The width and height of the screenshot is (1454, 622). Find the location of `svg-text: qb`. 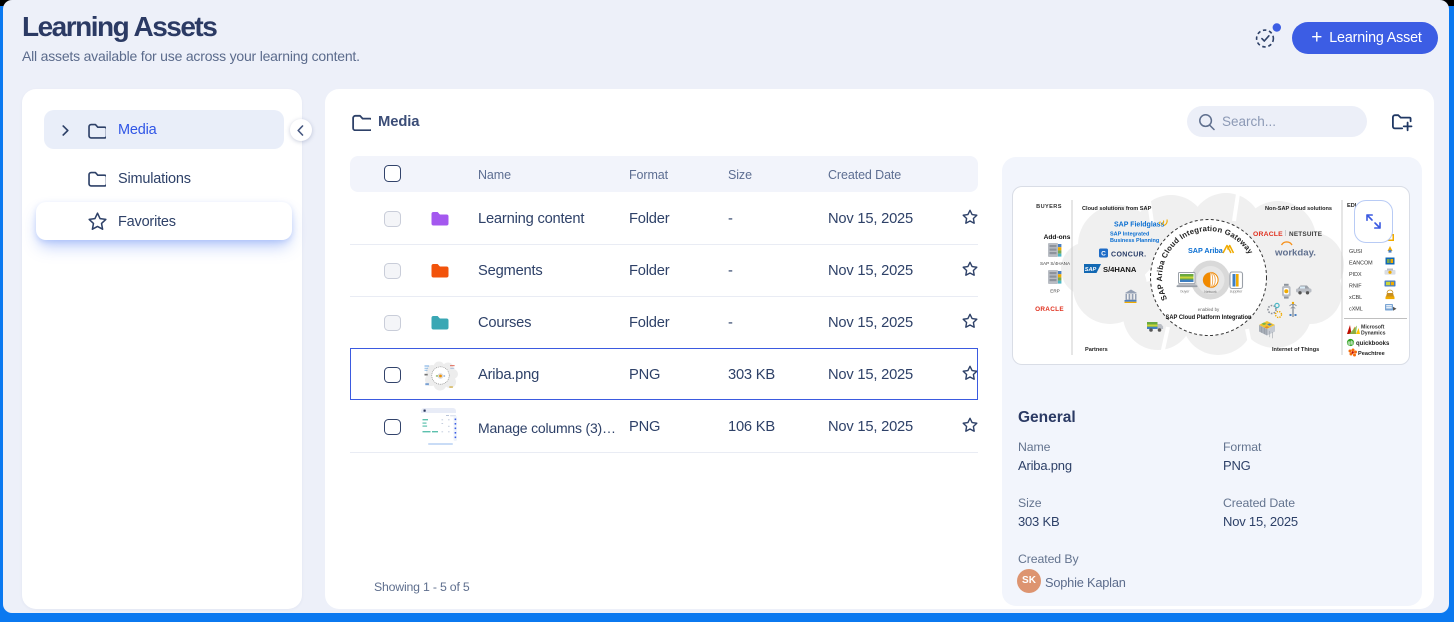

svg-text: qb is located at coordinates (1350, 344).